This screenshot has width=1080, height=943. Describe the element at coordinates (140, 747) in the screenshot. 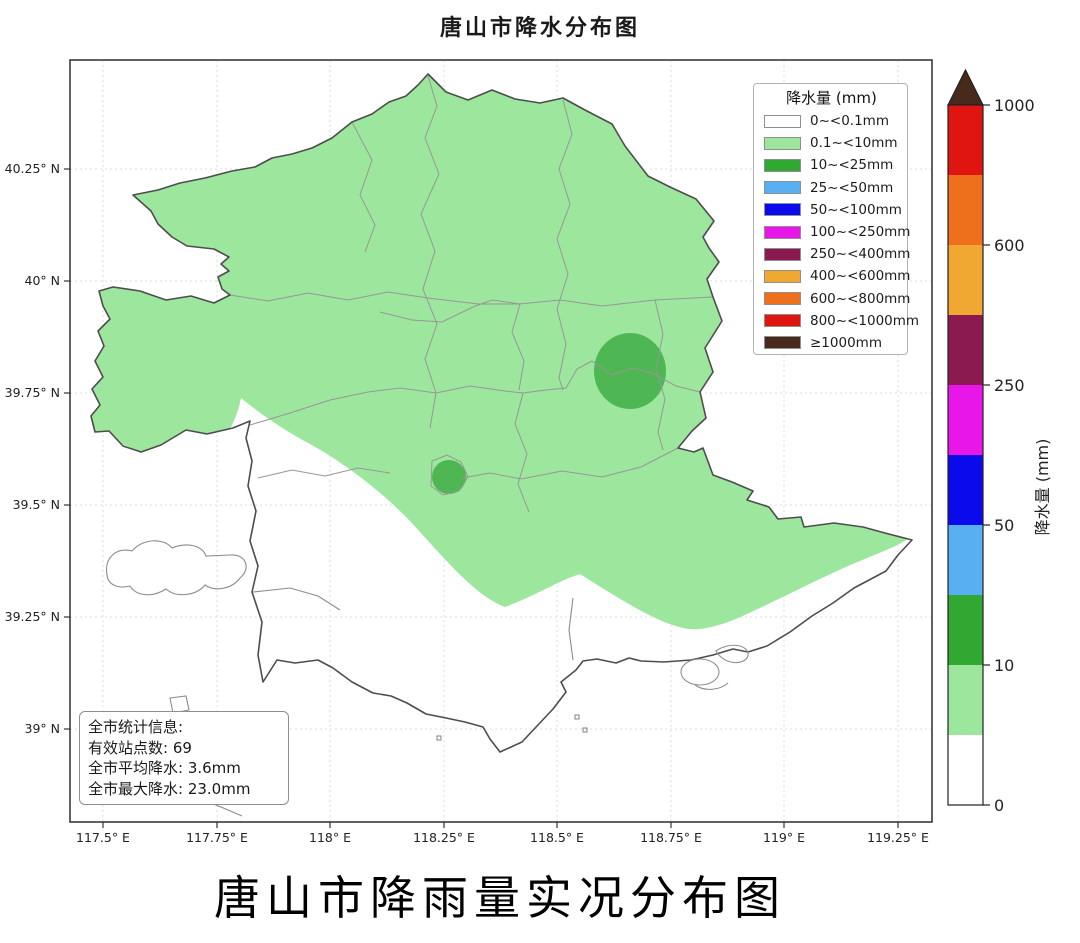

I see `stats-line: 有效站点数: 69` at that location.